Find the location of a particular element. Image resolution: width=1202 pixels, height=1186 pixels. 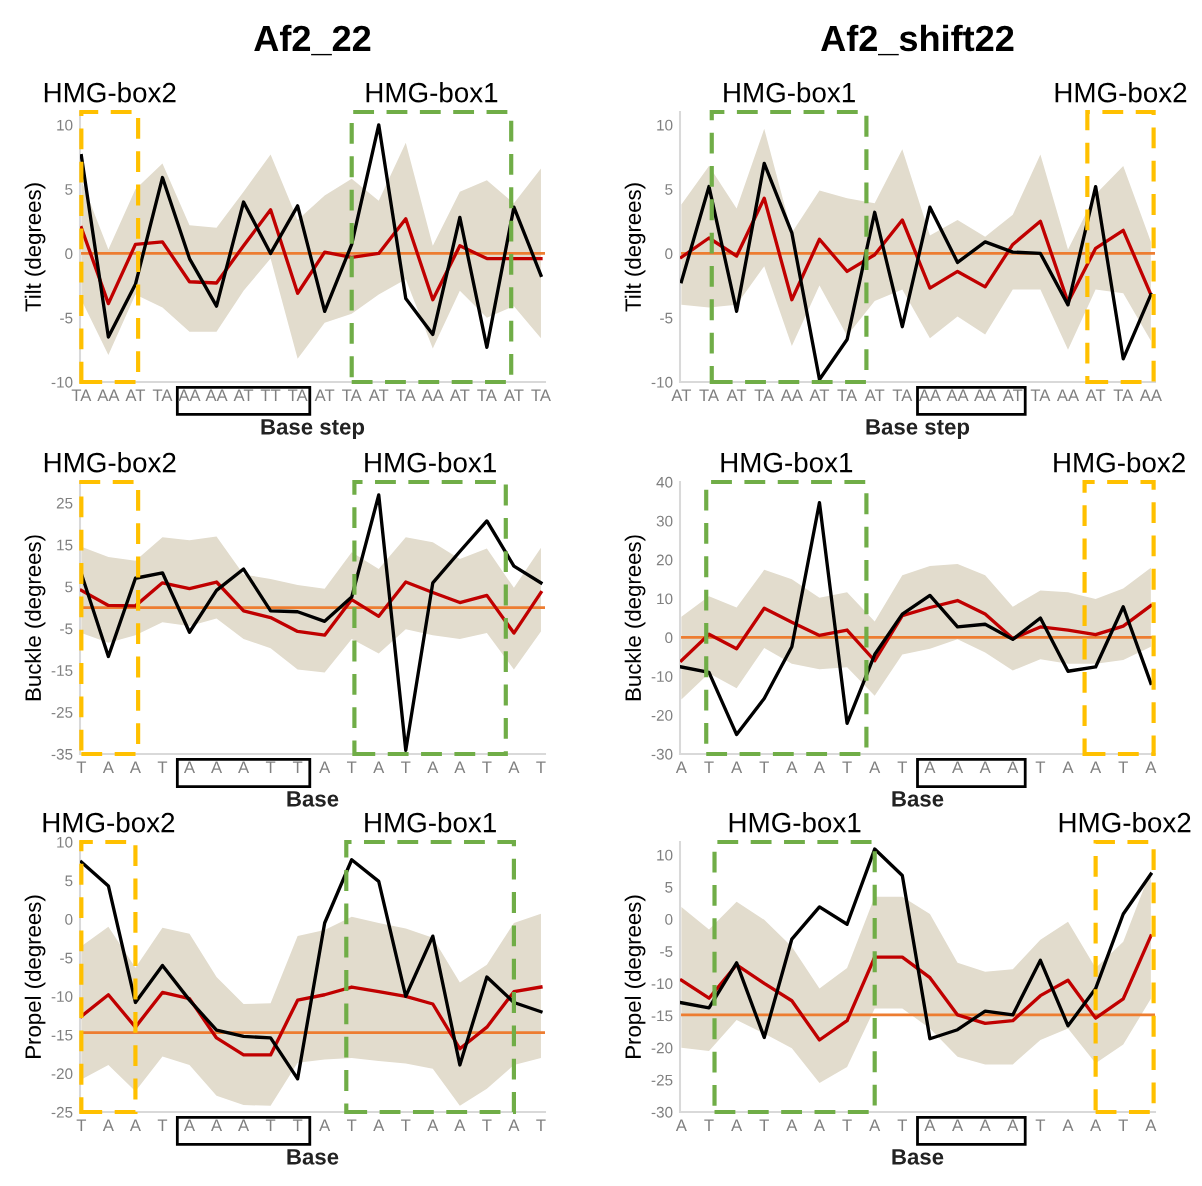

chart-title: Af2_22 is located at coordinates (312, 40).